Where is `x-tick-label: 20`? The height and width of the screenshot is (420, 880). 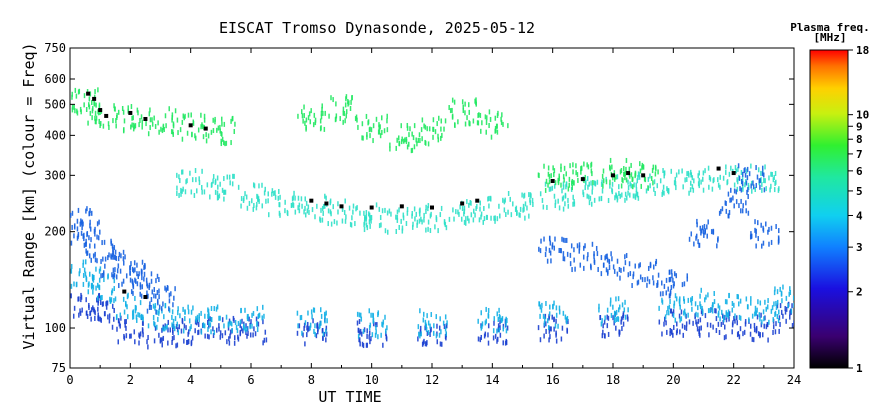
x-tick-label: 20 is located at coordinates (673, 380).